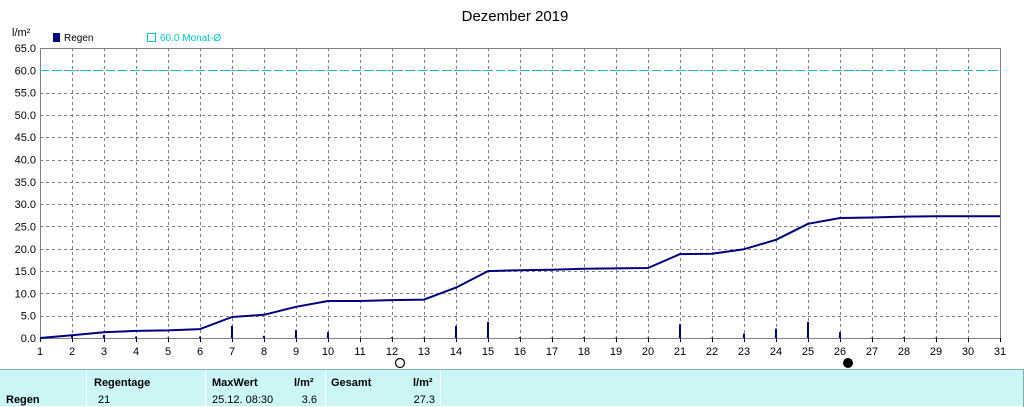 Image resolution: width=1024 pixels, height=407 pixels. What do you see at coordinates (359, 352) in the screenshot?
I see `x-tick-label: 11` at bounding box center [359, 352].